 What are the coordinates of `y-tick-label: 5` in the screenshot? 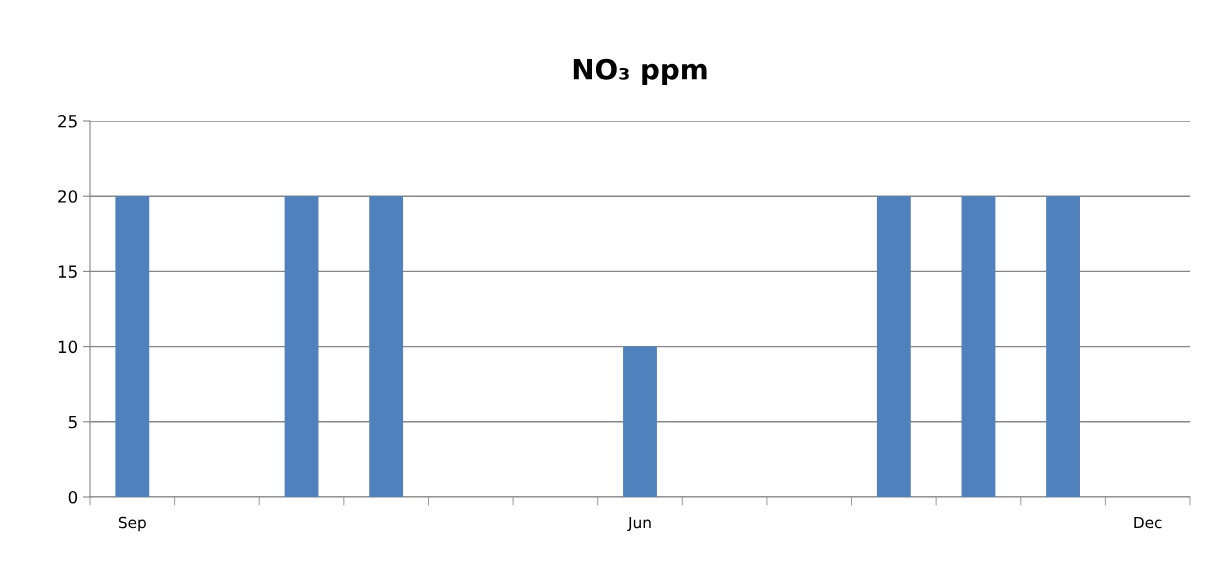 It's located at (72, 422).